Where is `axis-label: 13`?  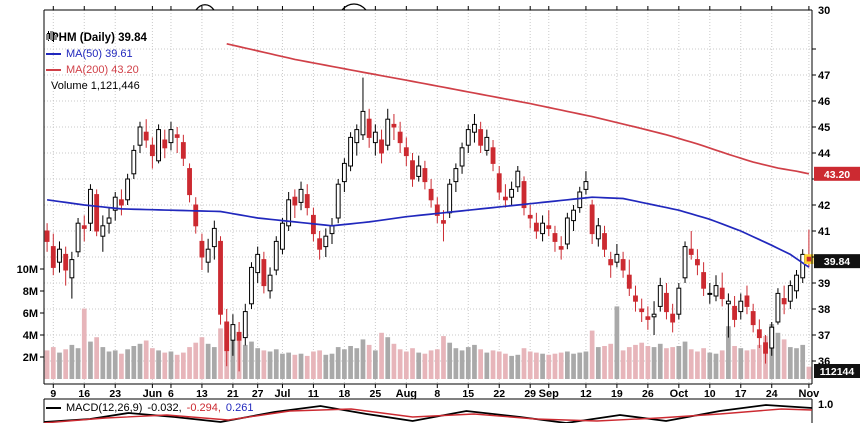 axis-label: 13 is located at coordinates (202, 394).